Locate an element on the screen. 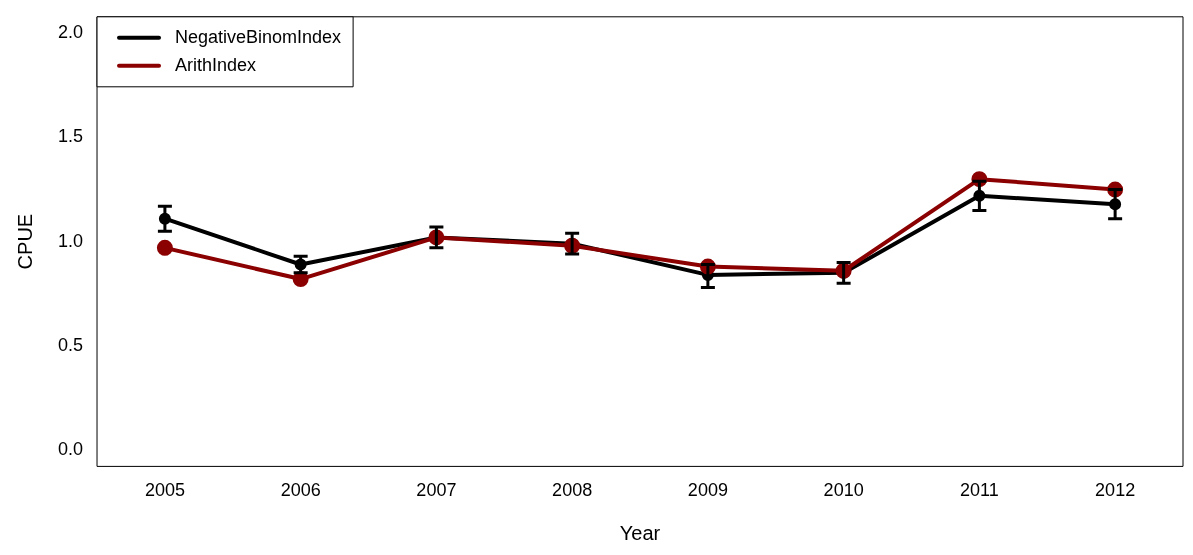 Image resolution: width=1193 pixels, height=555 pixels. y-axis-title: CPUE is located at coordinates (24, 241).